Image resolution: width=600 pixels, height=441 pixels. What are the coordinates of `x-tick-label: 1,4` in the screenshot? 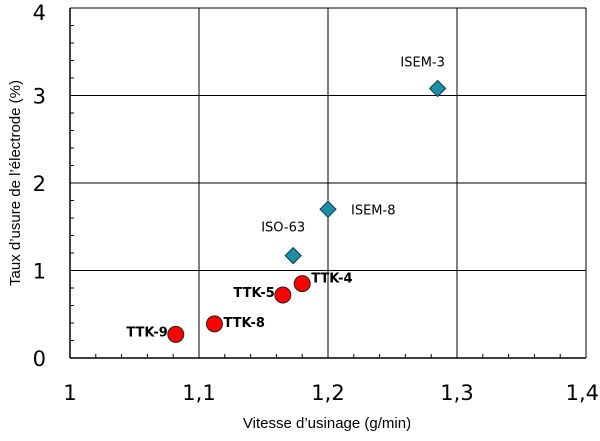 It's located at (582, 393).